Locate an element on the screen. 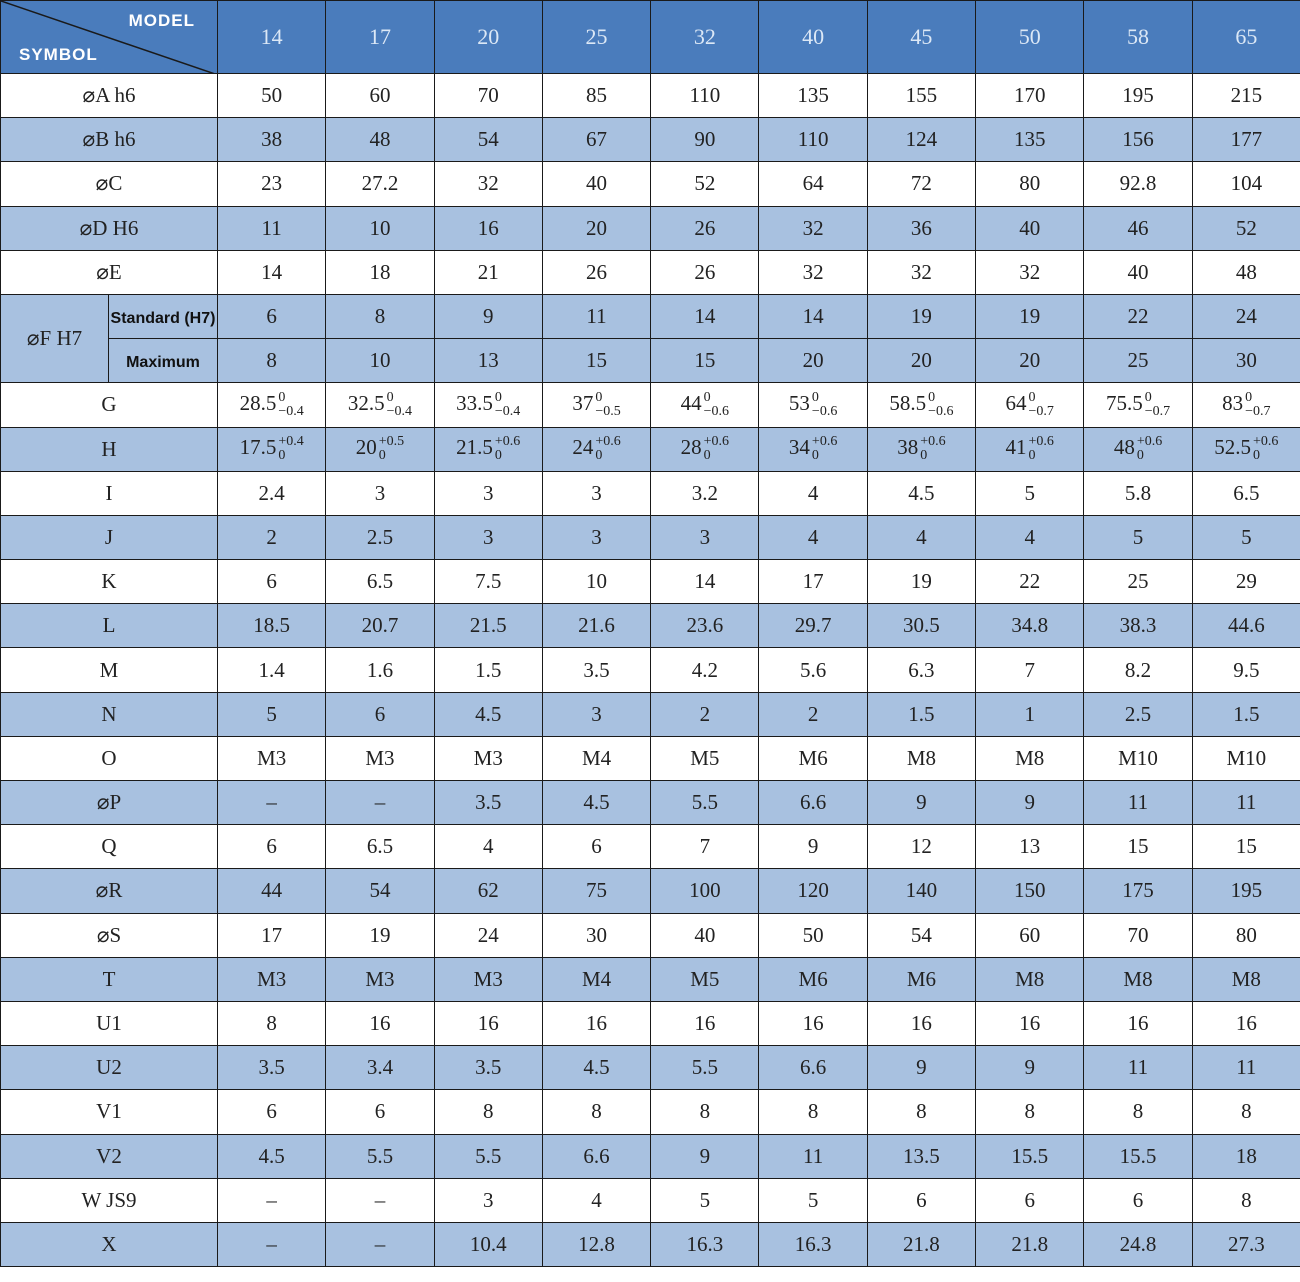  value-cell: 1 is located at coordinates (1030, 714).